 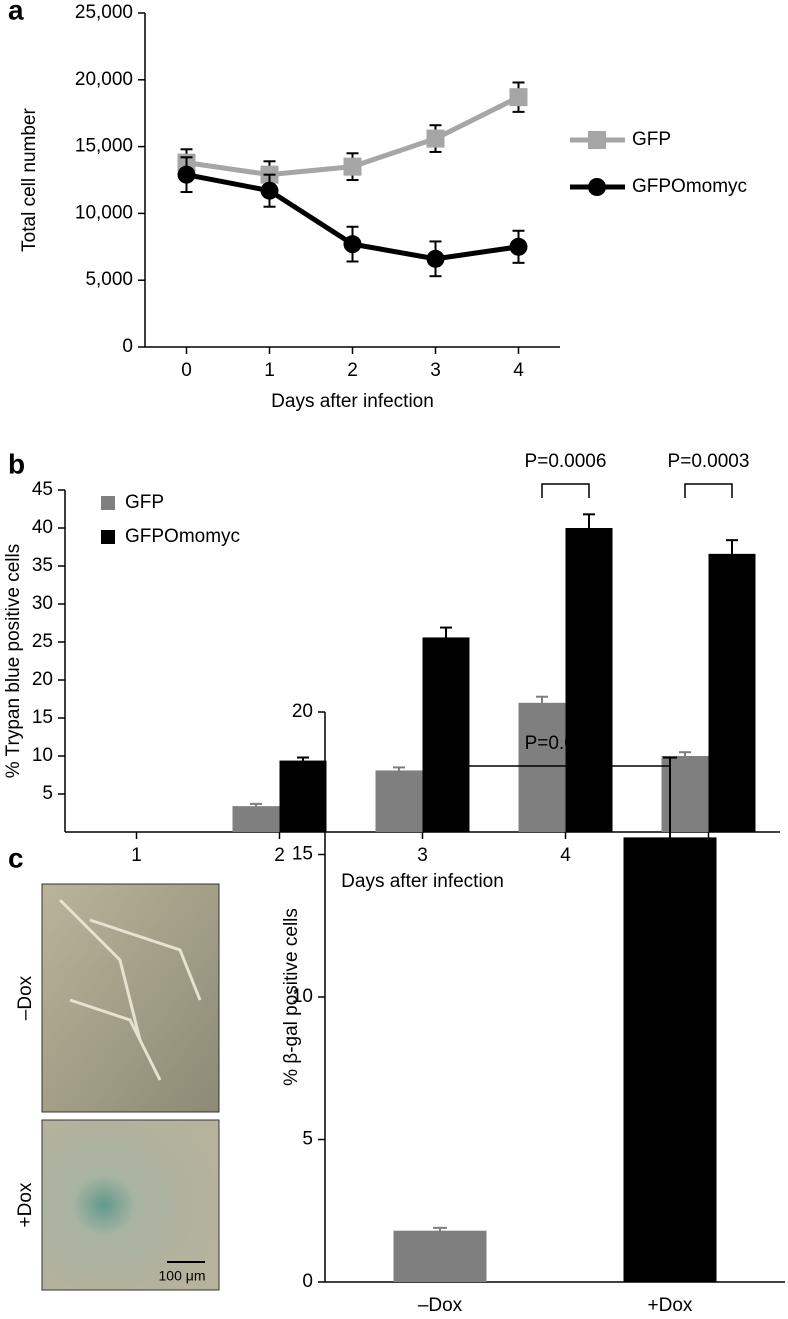 What do you see at coordinates (42, 641) in the screenshot?
I see `y-tick-label: 25` at bounding box center [42, 641].